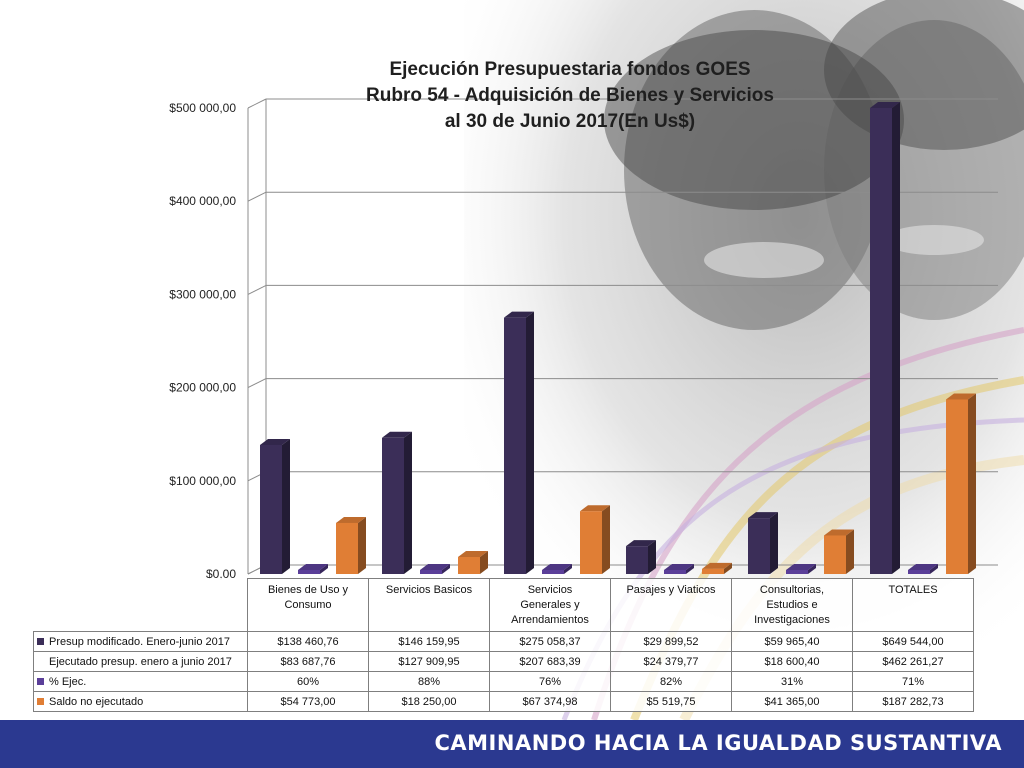 The image size is (1024, 768). I want to click on y-tick-label: $400 000,00, so click(202, 201).